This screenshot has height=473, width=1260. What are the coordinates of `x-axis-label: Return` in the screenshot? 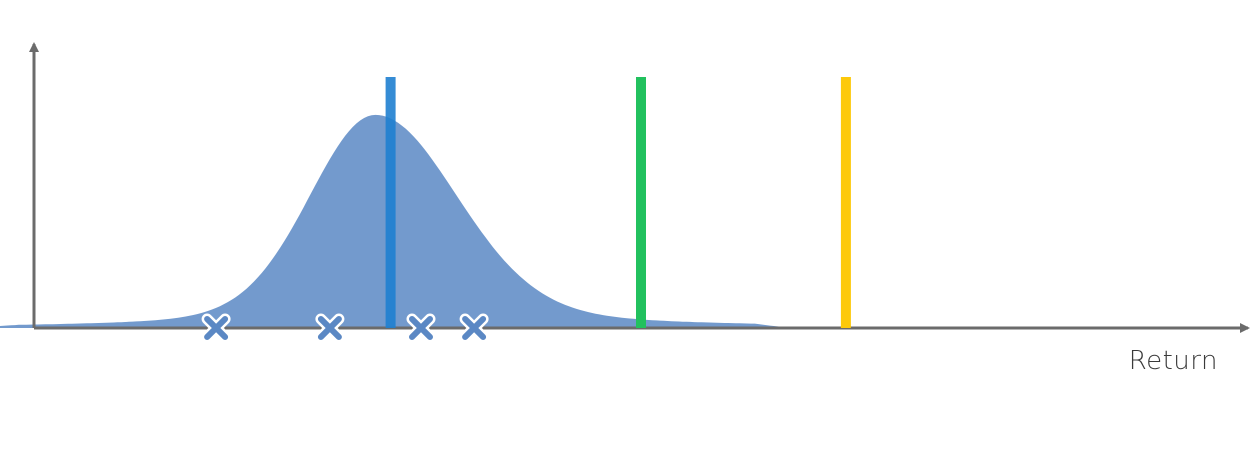 It's located at (1173, 361).